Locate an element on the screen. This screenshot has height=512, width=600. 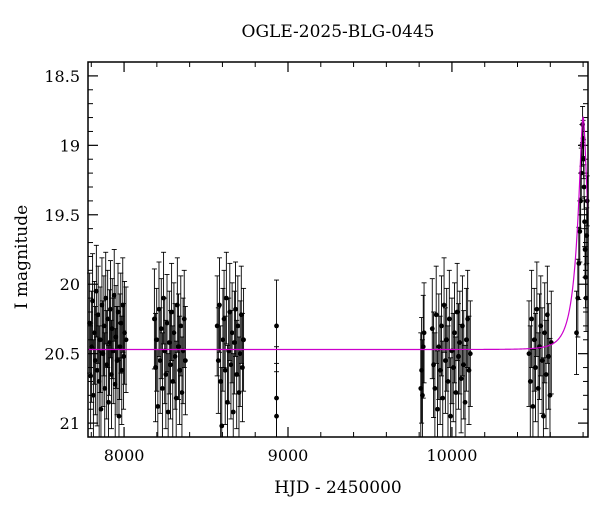
y-tick-label: 19 is located at coordinates (70, 145).